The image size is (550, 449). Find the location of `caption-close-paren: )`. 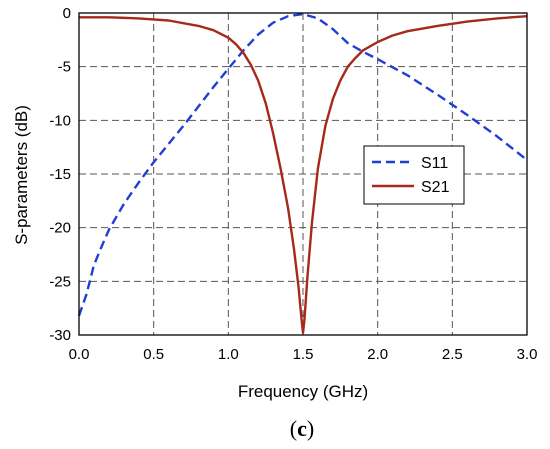

caption-close-paren: ) is located at coordinates (310, 428).